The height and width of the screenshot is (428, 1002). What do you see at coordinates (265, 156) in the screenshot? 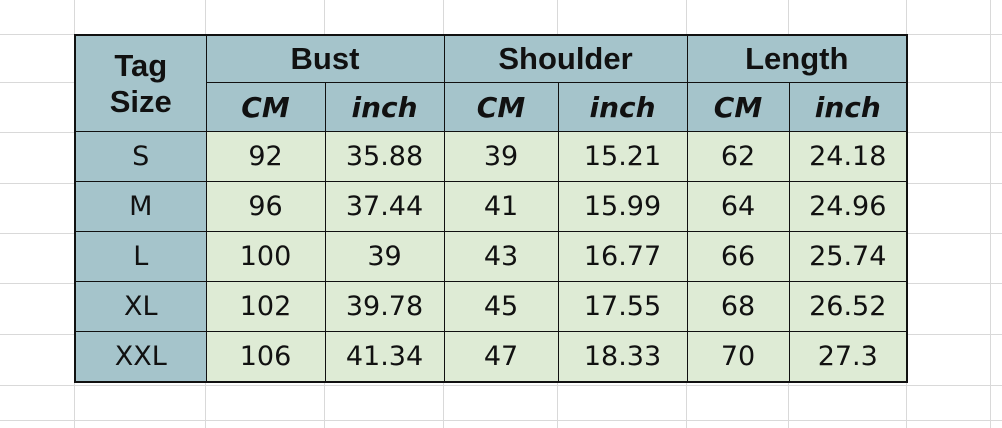
I see `value-cell: 92` at bounding box center [265, 156].